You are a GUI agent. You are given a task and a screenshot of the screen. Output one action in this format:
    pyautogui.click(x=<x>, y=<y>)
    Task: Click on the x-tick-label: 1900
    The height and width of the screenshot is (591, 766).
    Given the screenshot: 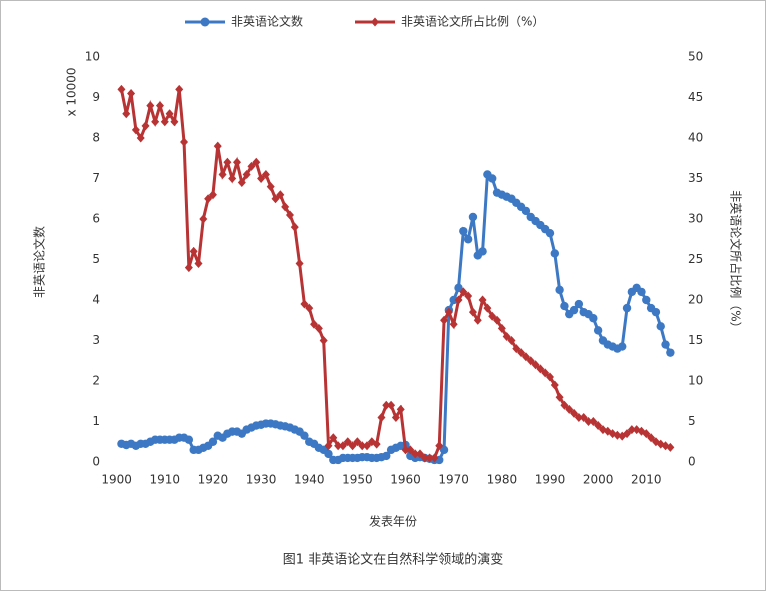 What is the action you would take?
    pyautogui.click(x=116, y=480)
    